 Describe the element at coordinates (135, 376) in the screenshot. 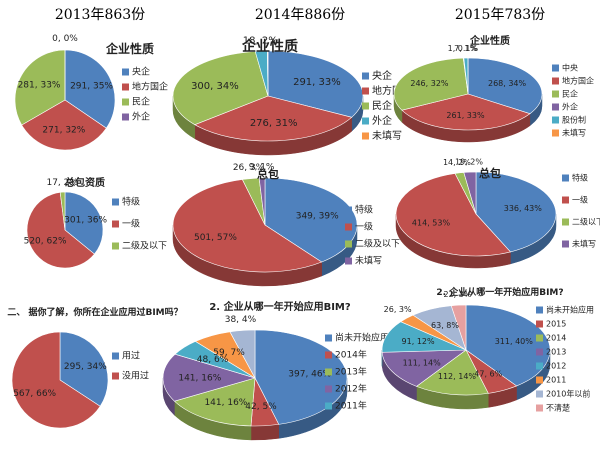

I see `legend-label: 没用过` at that location.